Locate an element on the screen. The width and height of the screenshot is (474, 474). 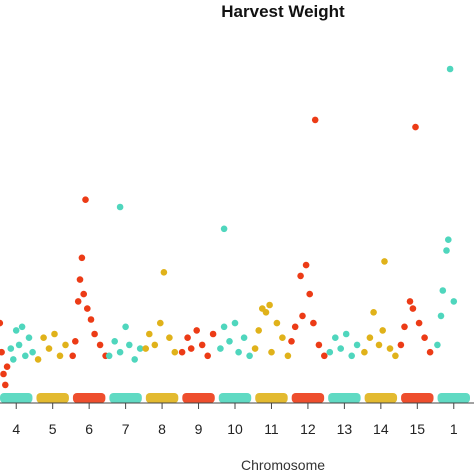
baseline-band-layer is located at coordinates (235, 398).